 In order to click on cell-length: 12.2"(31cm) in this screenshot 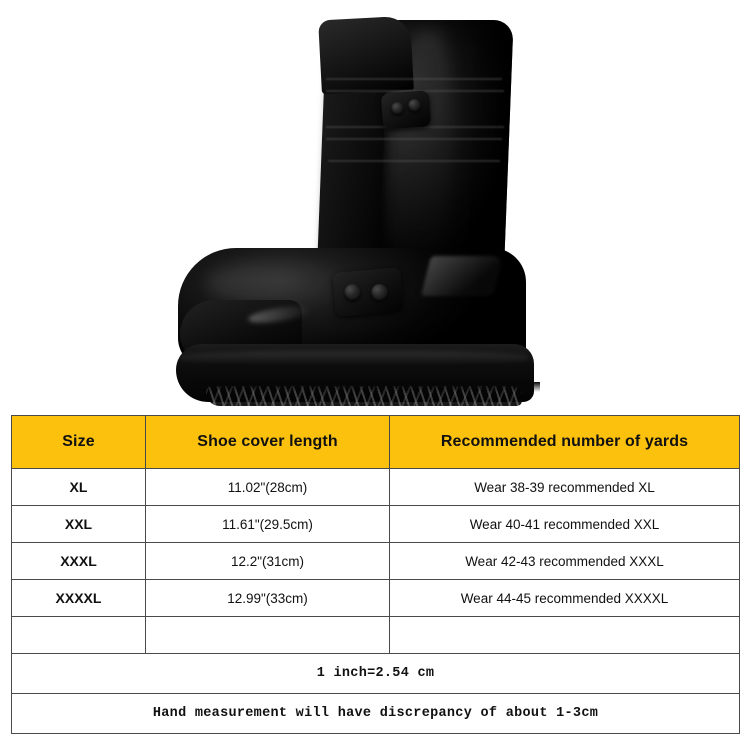, I will do `click(267, 561)`.